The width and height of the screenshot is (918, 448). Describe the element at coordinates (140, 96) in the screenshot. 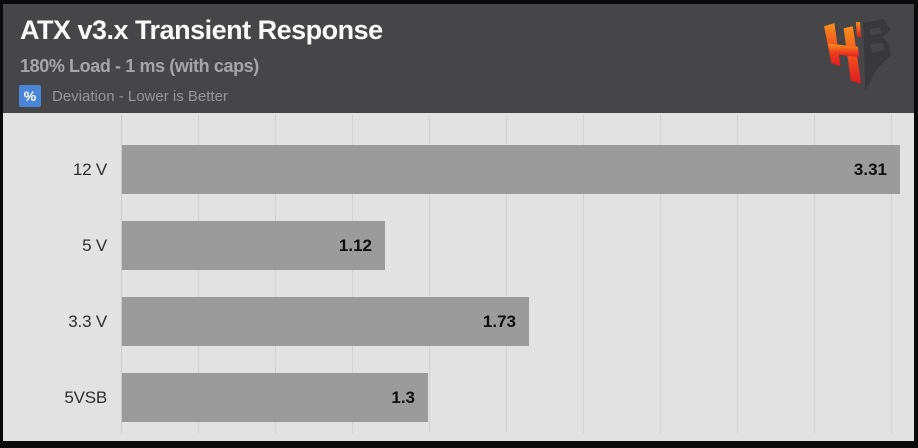

I see `deviation-note-text: Deviation - Lower is Better` at that location.